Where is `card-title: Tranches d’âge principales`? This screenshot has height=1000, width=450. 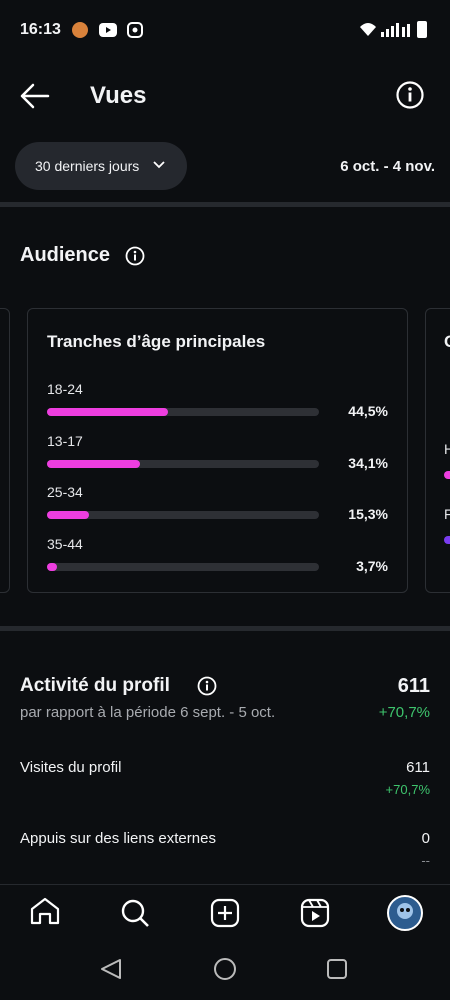 card-title: Tranches d’âge principales is located at coordinates (156, 341).